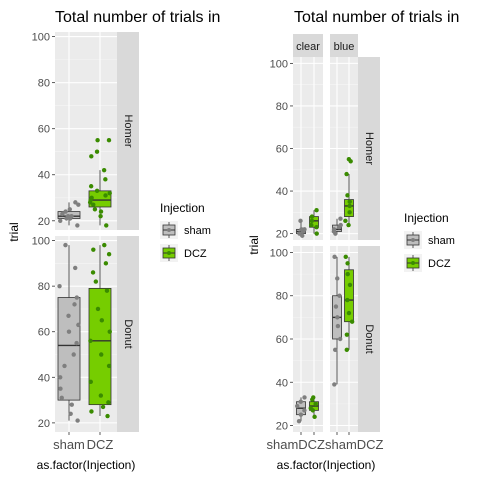 This screenshot has height=480, width=480. Describe the element at coordinates (85, 131) in the screenshot. I see `panel-homer: 20 40 60 80 100 Homer` at that location.